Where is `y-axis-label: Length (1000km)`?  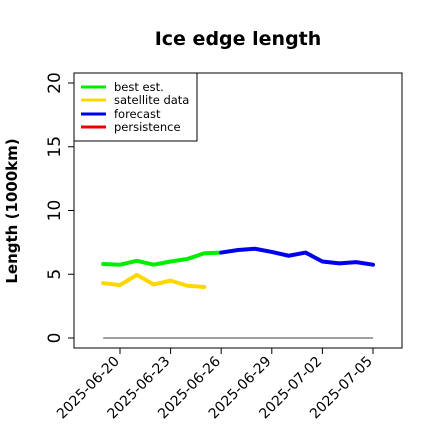 y-axis-label: Length (1000km) is located at coordinates (12, 210).